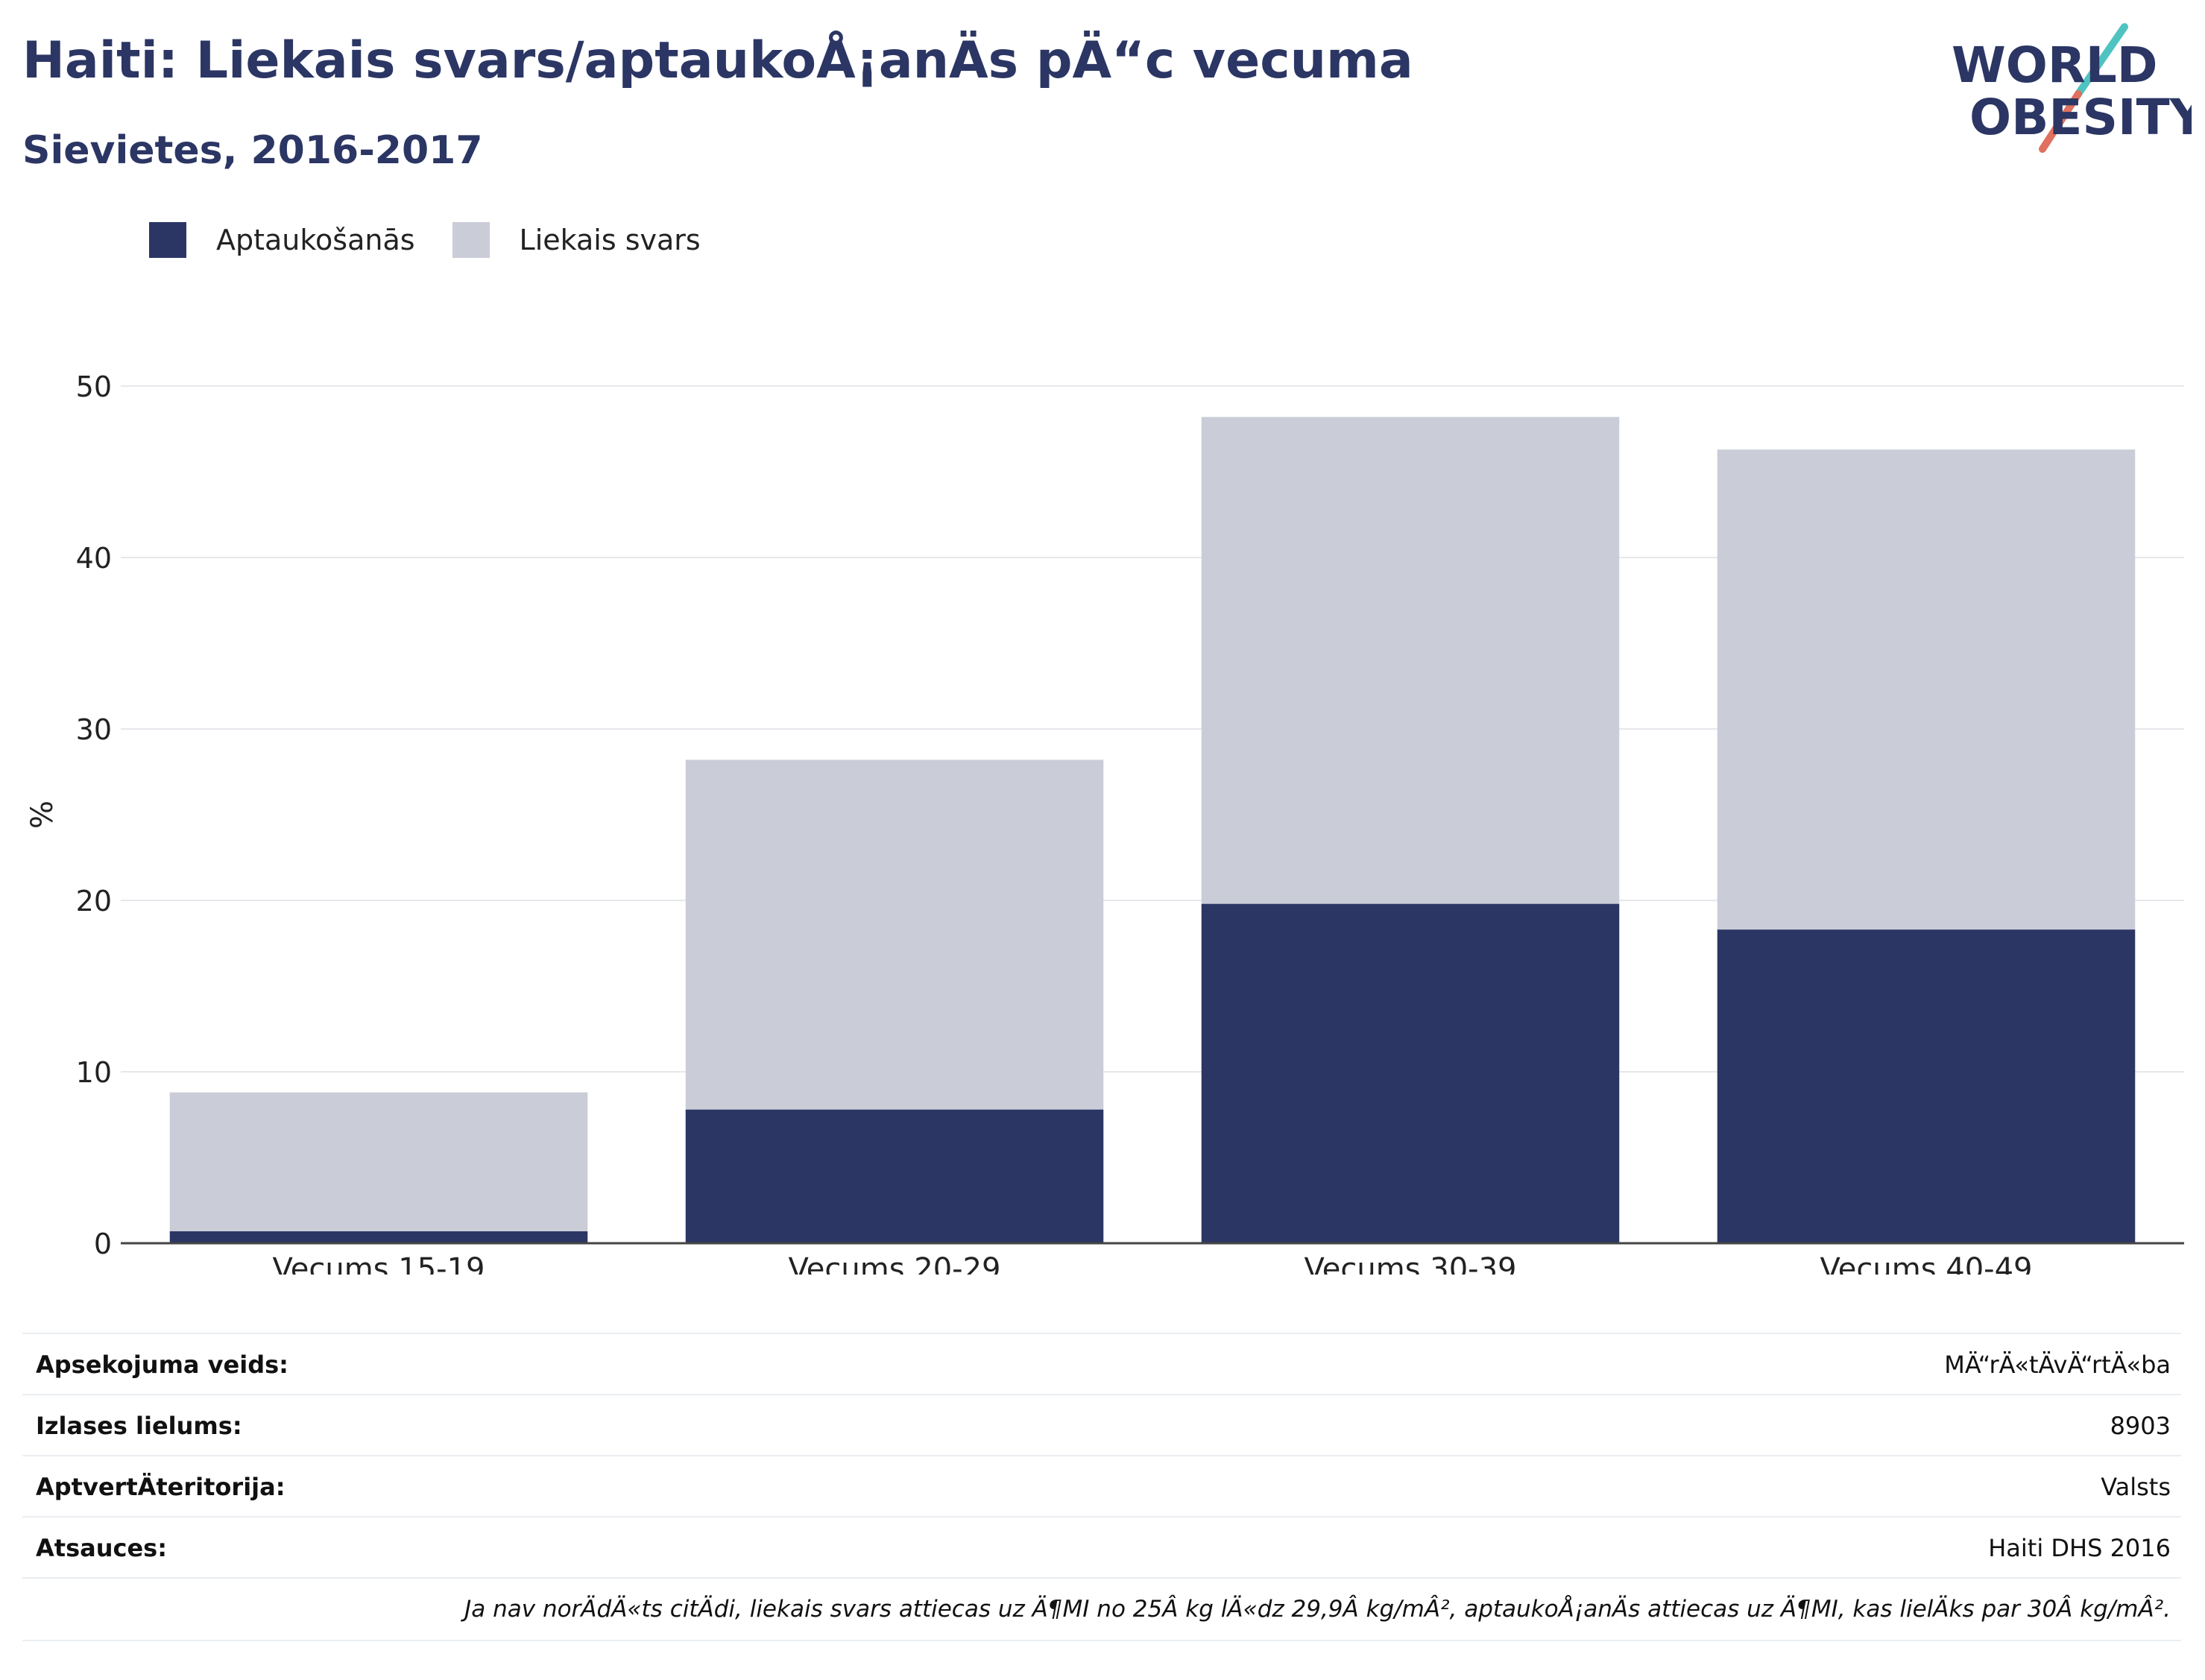 This screenshot has width=2205, height=1680. I want to click on y-tick-label: 0, so click(103, 1244).